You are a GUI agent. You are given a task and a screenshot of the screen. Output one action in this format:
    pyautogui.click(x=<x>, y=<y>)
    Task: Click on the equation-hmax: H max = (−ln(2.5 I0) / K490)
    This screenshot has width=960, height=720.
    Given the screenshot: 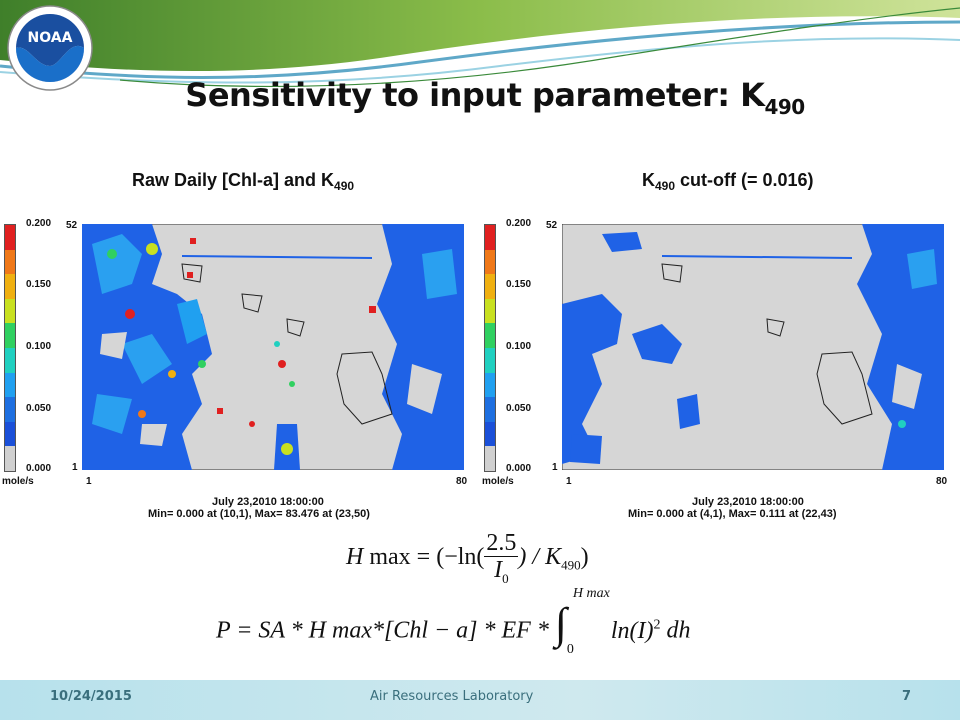 What is the action you would take?
    pyautogui.click(x=467, y=558)
    